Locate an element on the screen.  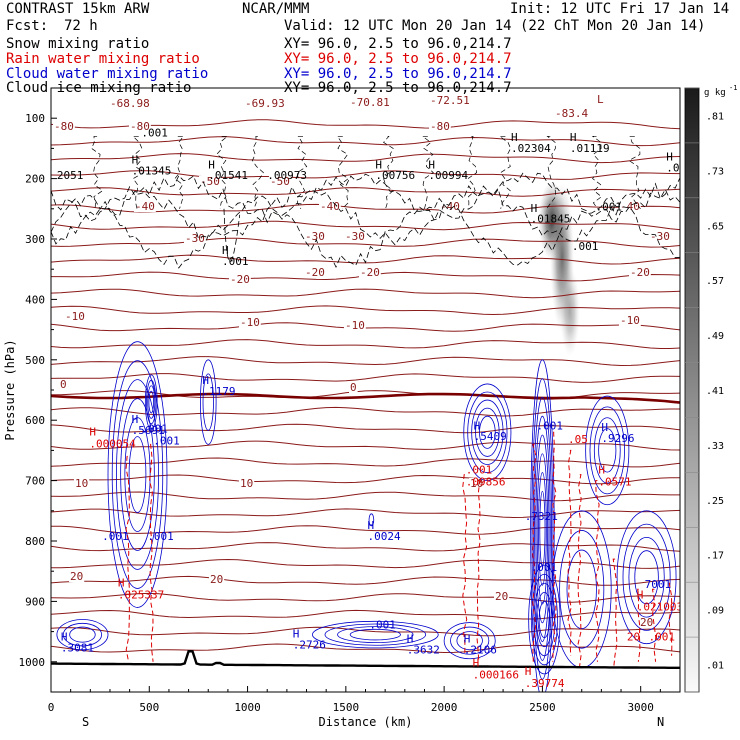
y-tick-label: 700 is located at coordinates (35, 481).